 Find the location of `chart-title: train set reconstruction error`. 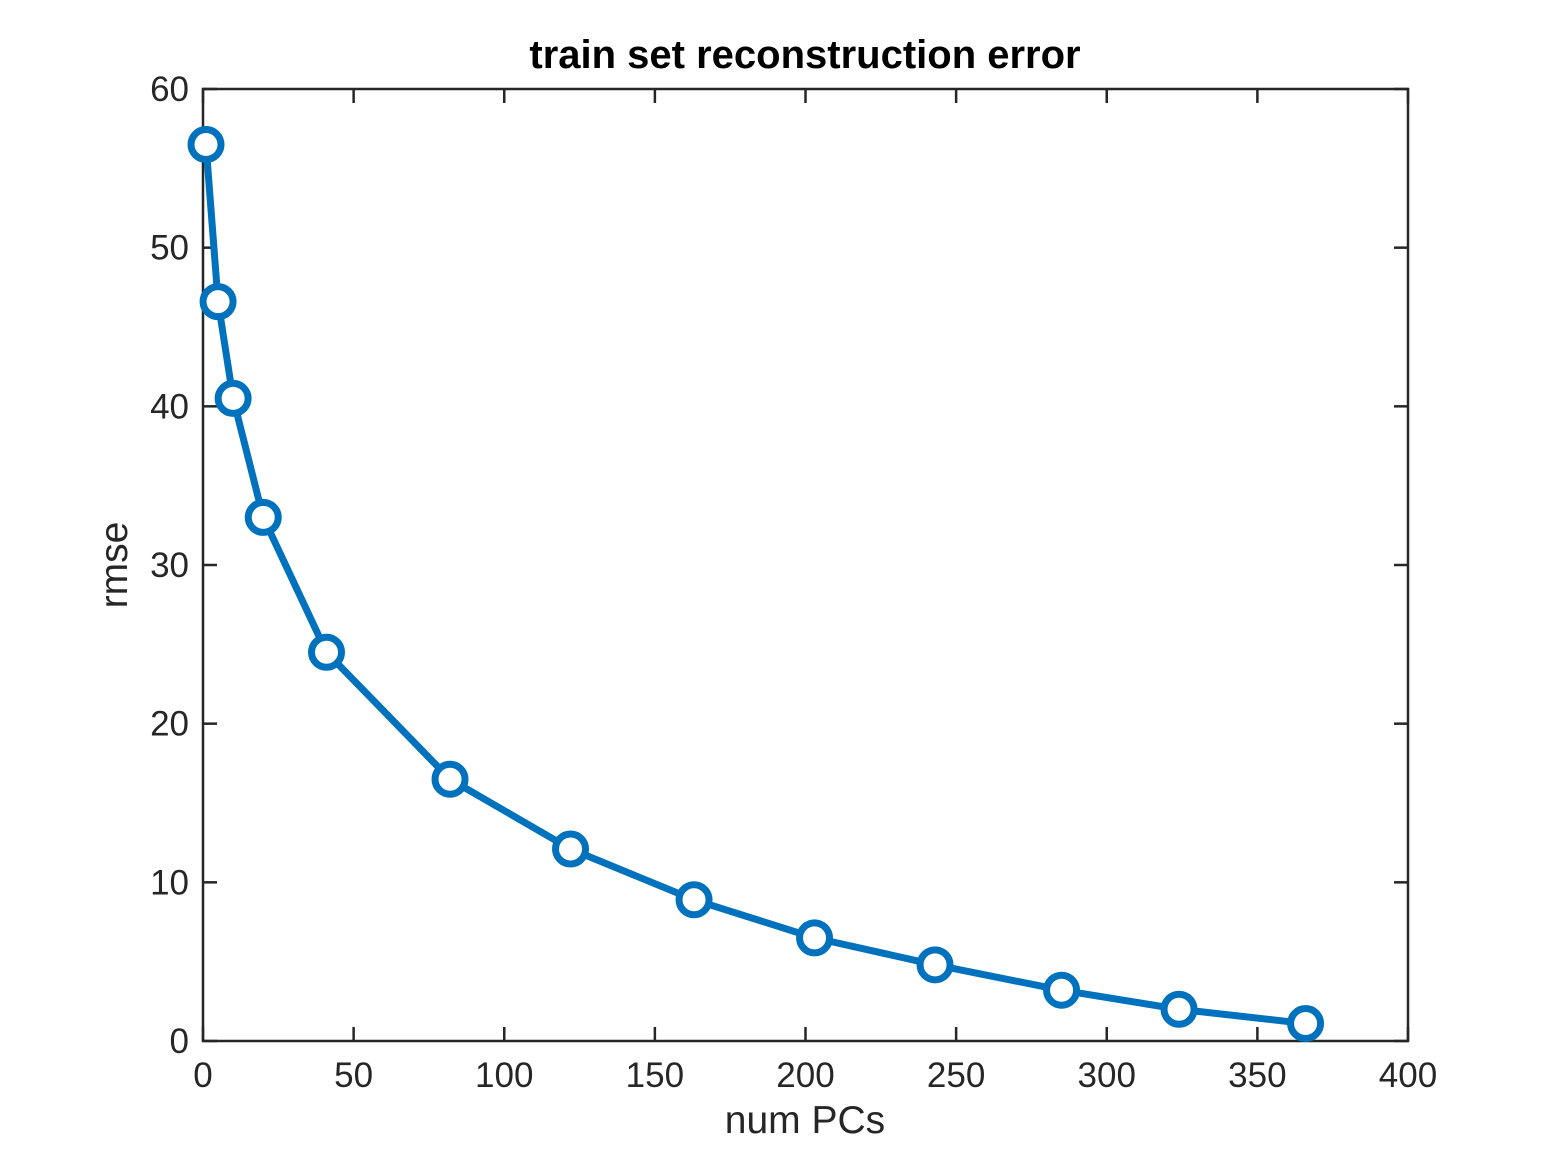

chart-title: train set reconstruction error is located at coordinates (804, 55).